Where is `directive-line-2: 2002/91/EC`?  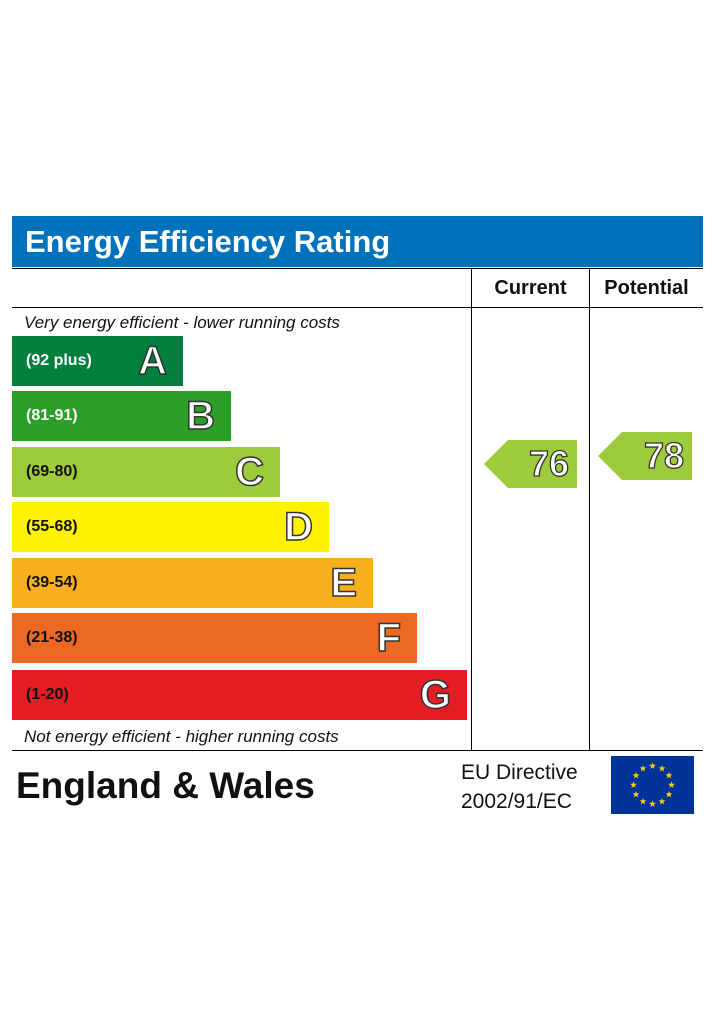 directive-line-2: 2002/91/EC is located at coordinates (516, 801).